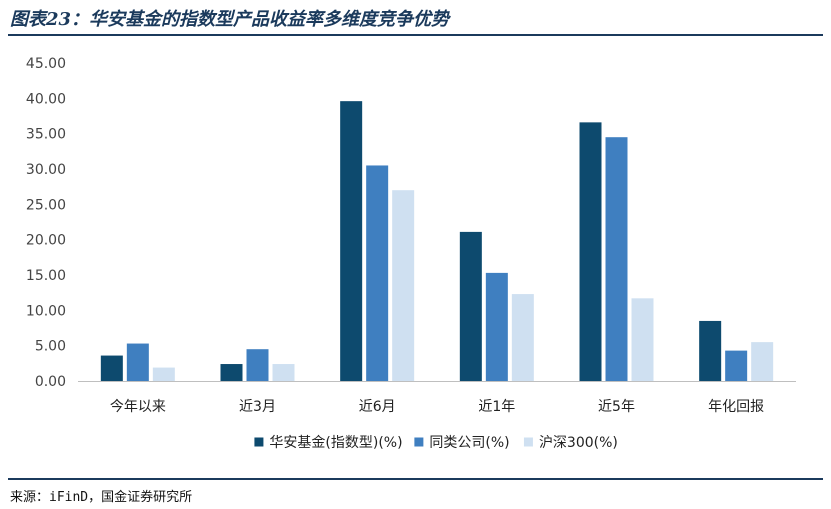 The height and width of the screenshot is (509, 831). I want to click on y-tick-label: 5.00, so click(50, 347).